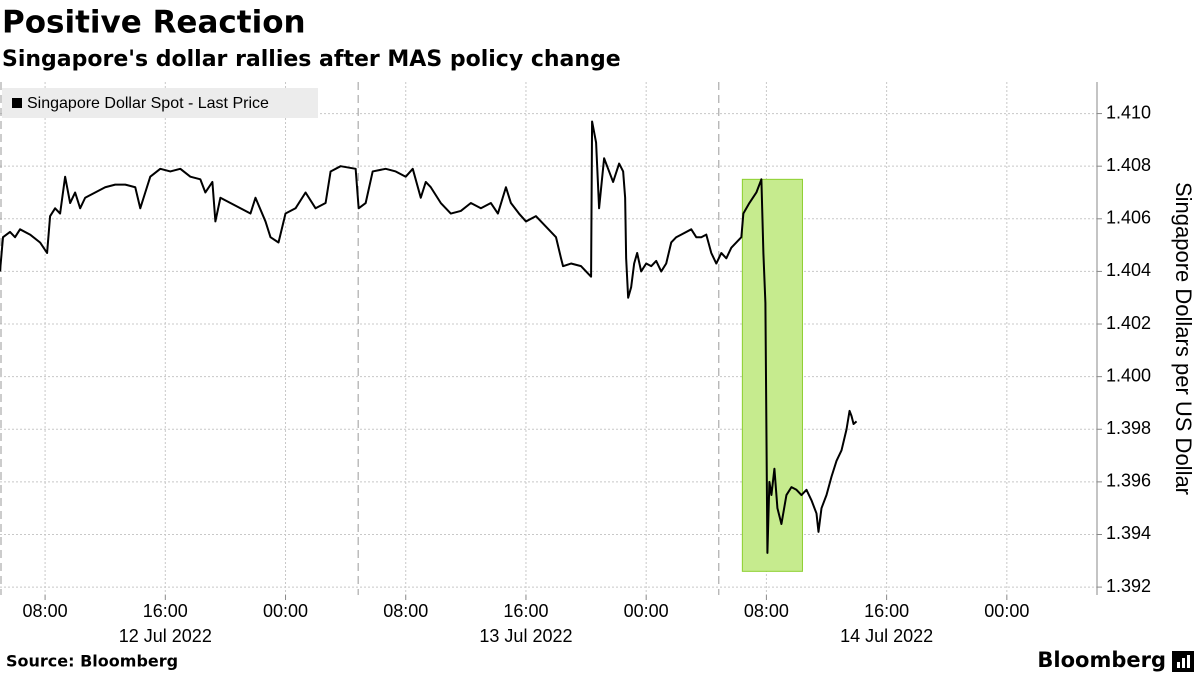 Image resolution: width=1200 pixels, height=675 pixels. What do you see at coordinates (886, 636) in the screenshot?
I see `x-date-label: 14 Jul 2022` at bounding box center [886, 636].